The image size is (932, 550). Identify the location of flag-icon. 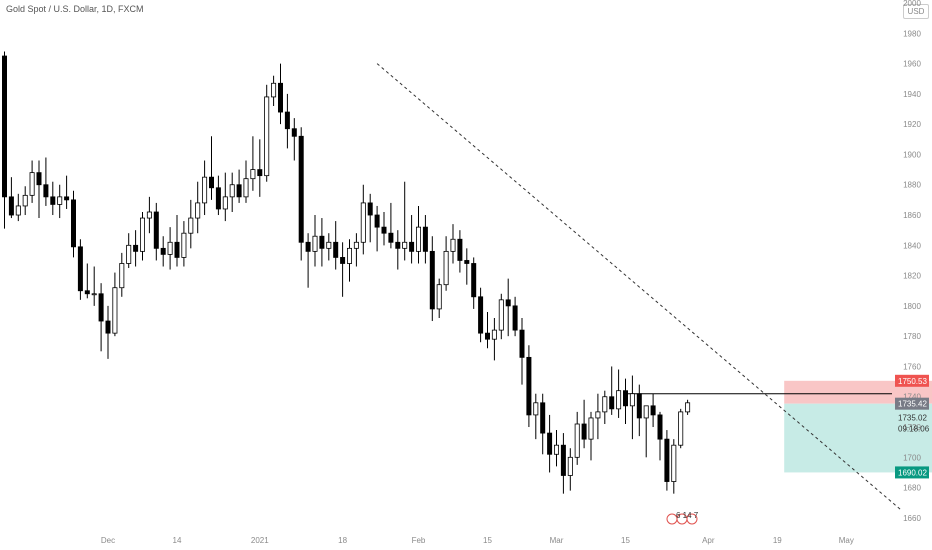
(692, 519).